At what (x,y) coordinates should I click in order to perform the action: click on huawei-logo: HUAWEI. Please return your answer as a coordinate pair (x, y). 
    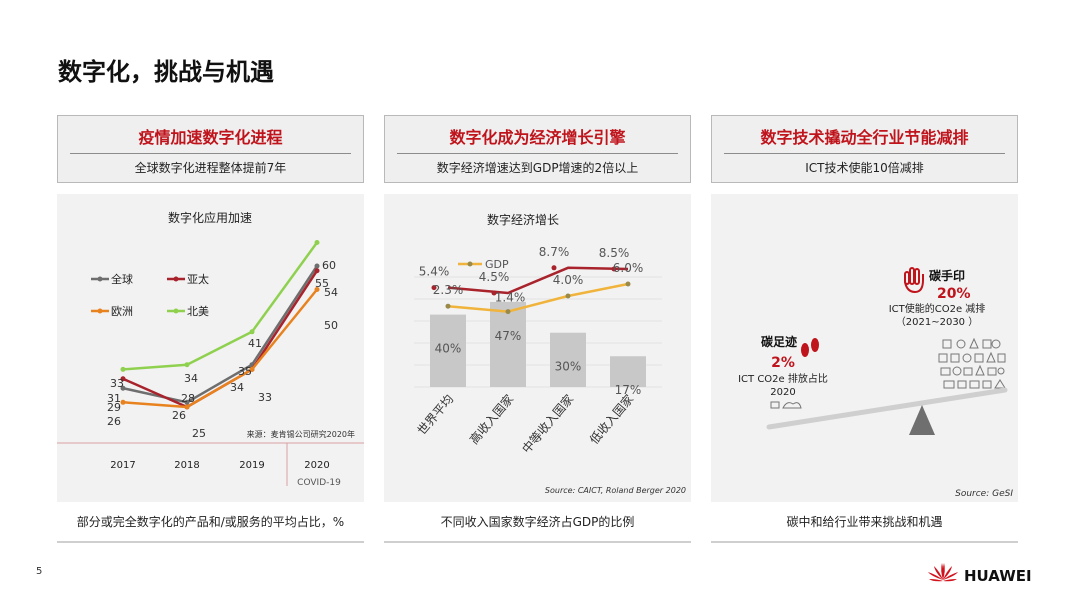
    Looking at the image, I should click on (988, 577).